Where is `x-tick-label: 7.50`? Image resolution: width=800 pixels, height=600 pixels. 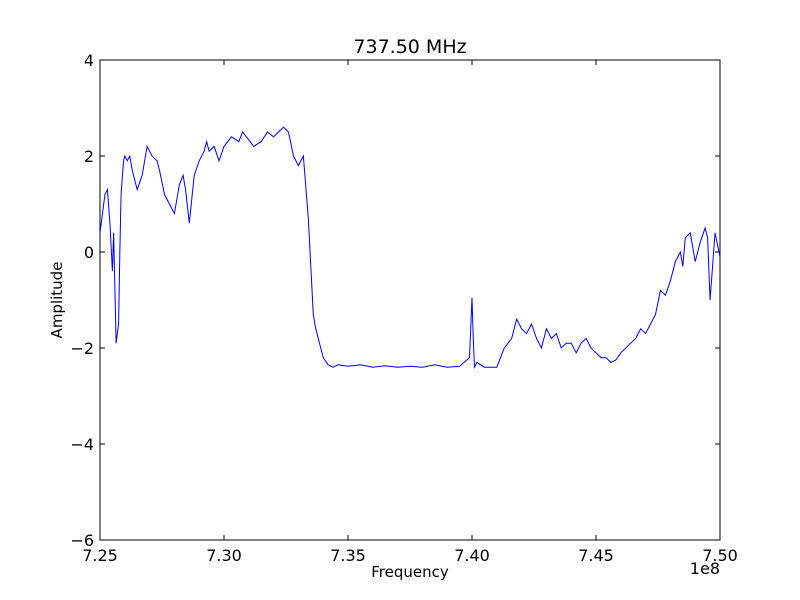 x-tick-label: 7.50 is located at coordinates (720, 555).